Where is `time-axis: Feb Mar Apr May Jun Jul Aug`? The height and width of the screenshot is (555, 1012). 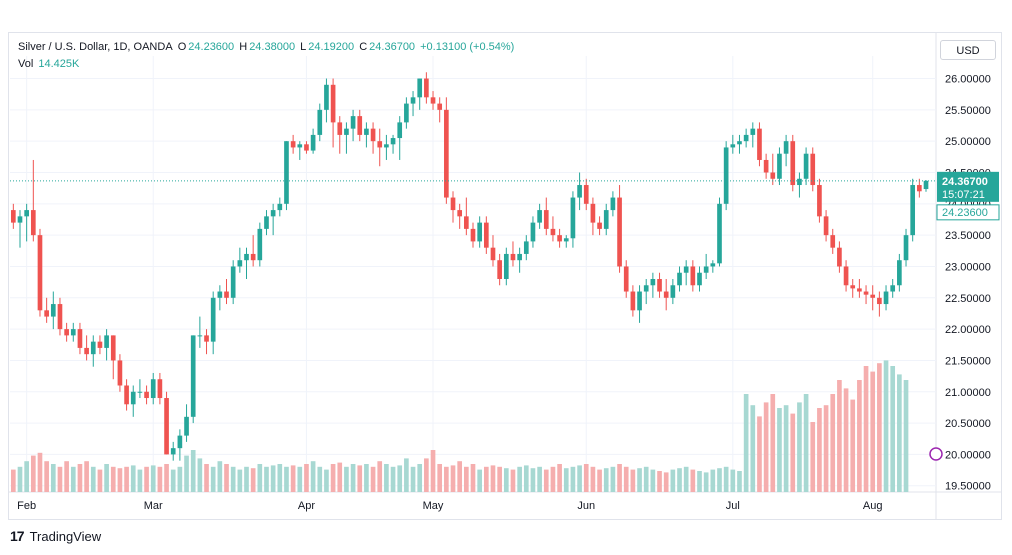 time-axis: Feb Mar Apr May Jun Jul Aug is located at coordinates (449, 506).